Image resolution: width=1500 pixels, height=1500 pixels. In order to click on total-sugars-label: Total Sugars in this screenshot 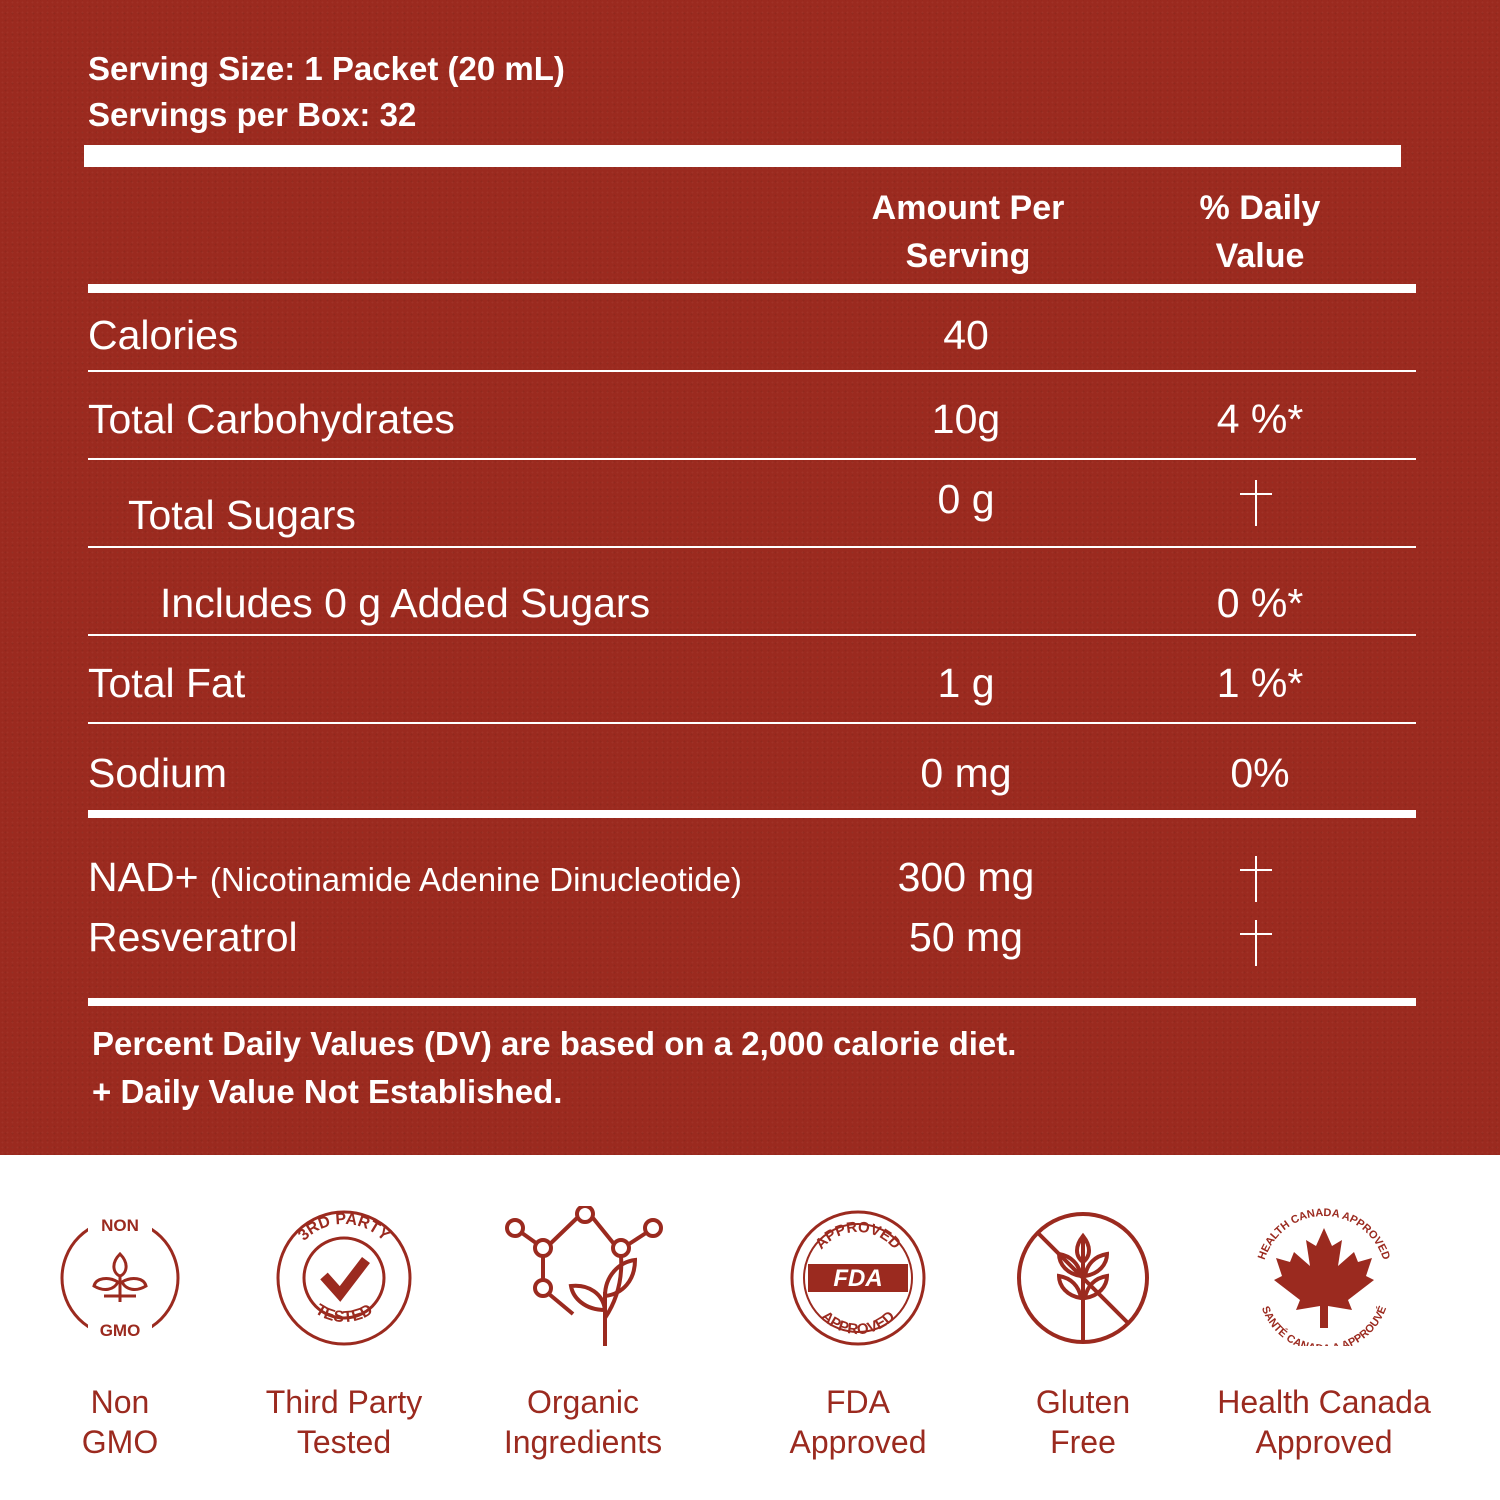, I will do `click(242, 515)`.